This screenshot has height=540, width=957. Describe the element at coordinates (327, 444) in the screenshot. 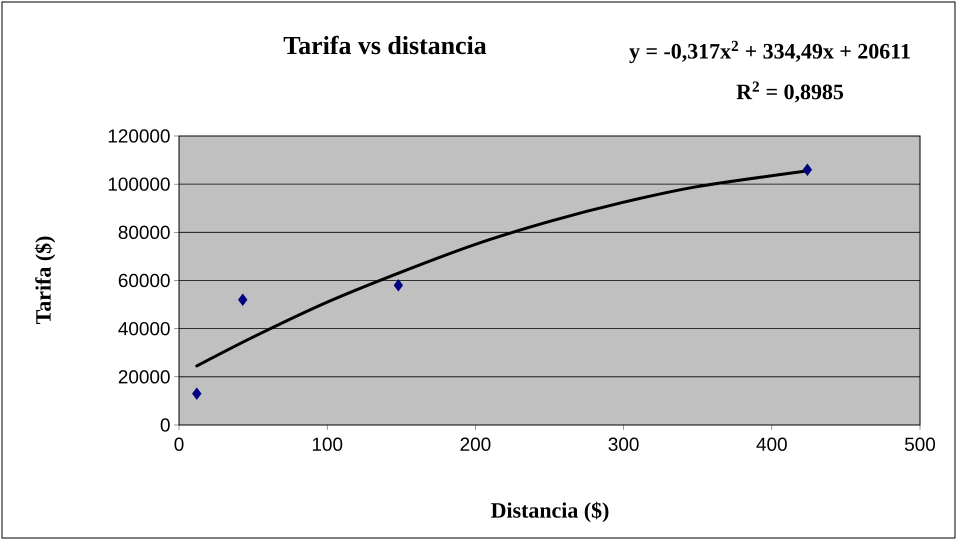

I see `x-tick-label: 100` at that location.